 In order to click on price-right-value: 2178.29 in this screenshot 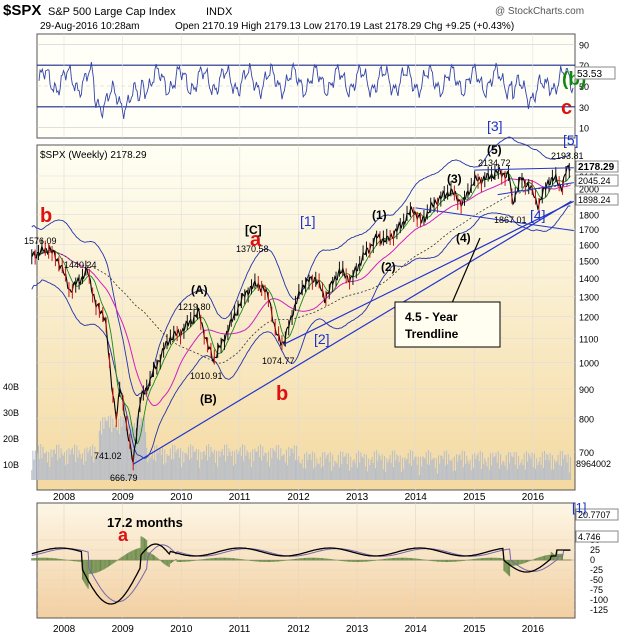, I will do `click(596, 167)`.